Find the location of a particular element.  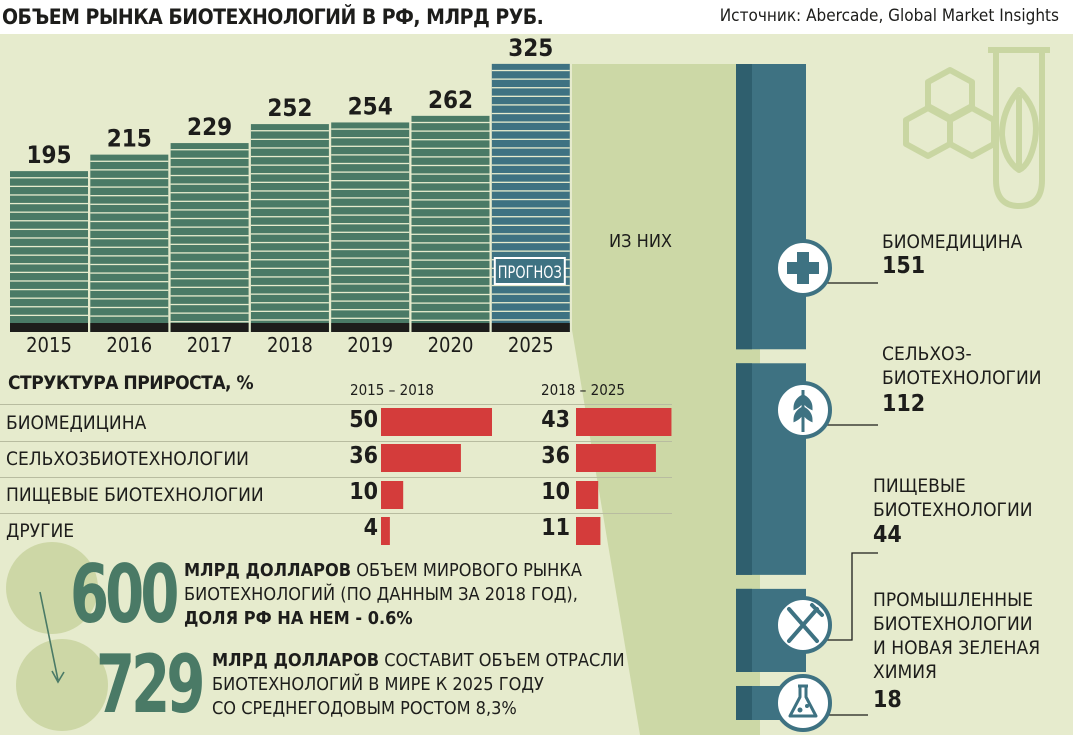

world-note-2a: МЛРД ДОЛЛАРОВ СОСТАВИТ ОБЪЕМ ОТРАСЛИ is located at coordinates (418, 661).